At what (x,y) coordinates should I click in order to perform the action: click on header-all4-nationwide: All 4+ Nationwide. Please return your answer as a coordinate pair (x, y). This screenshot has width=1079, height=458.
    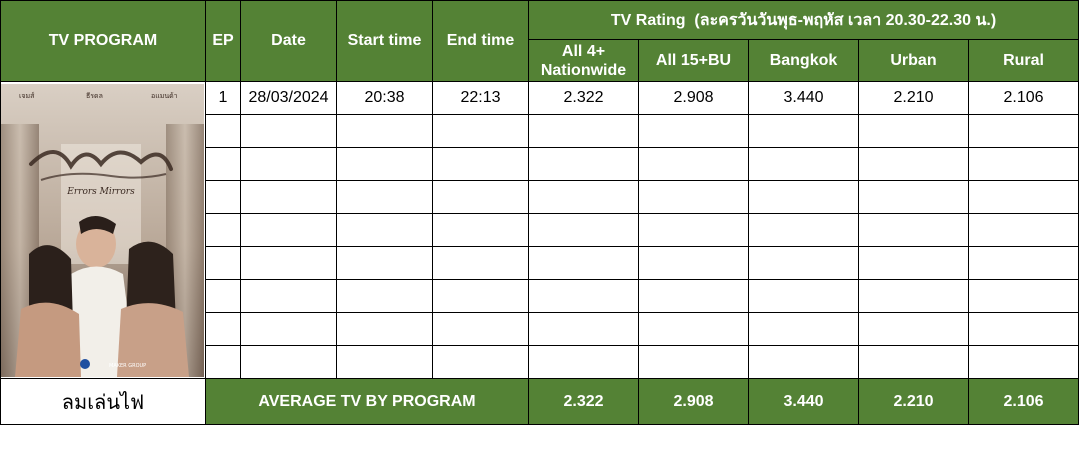
    Looking at the image, I should click on (583, 60).